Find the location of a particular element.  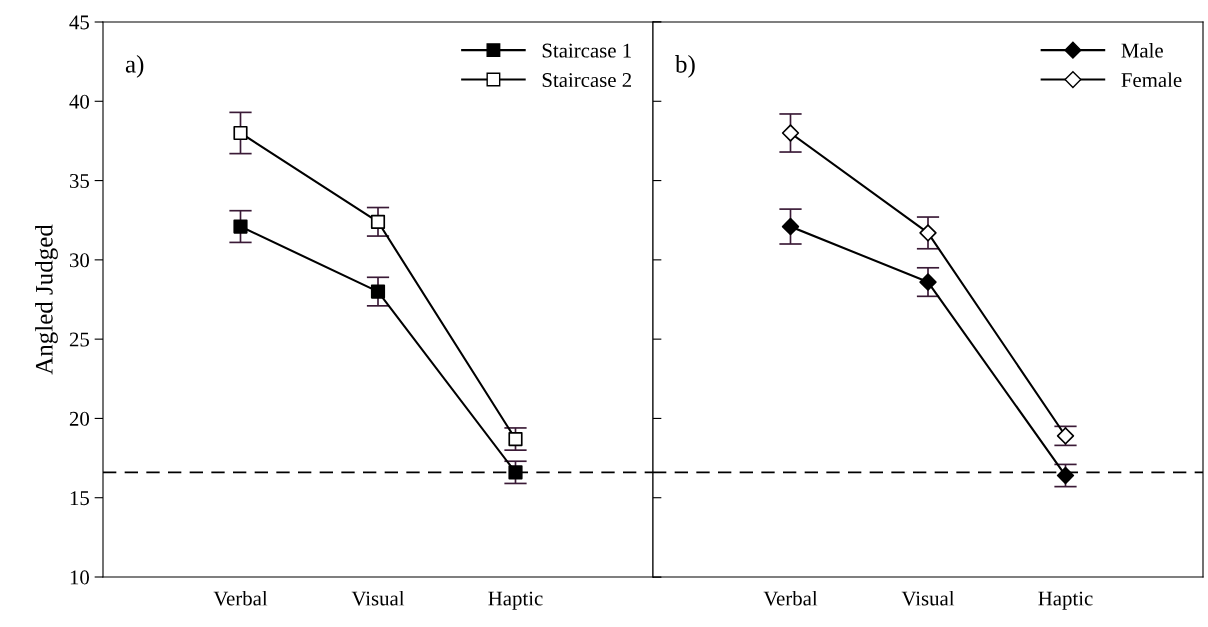

y-tick-label: 15 is located at coordinates (79, 498).